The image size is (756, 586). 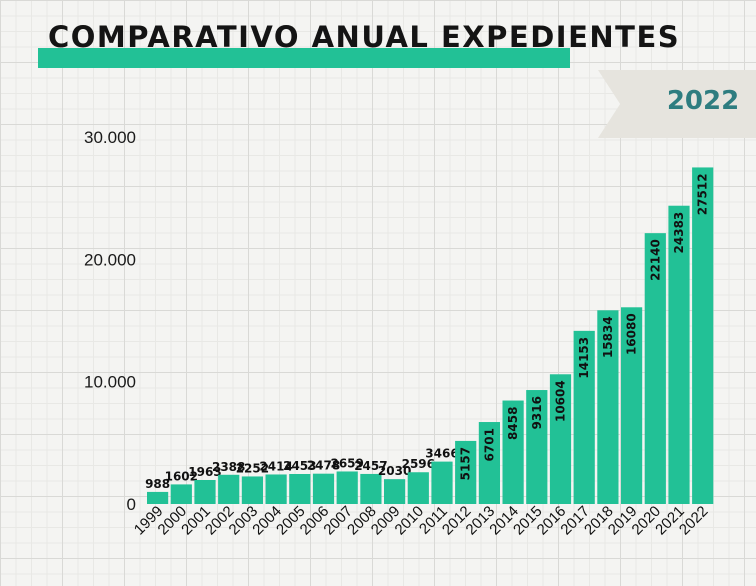 What do you see at coordinates (252, 468) in the screenshot?
I see `data-label: 2252` at bounding box center [252, 468].